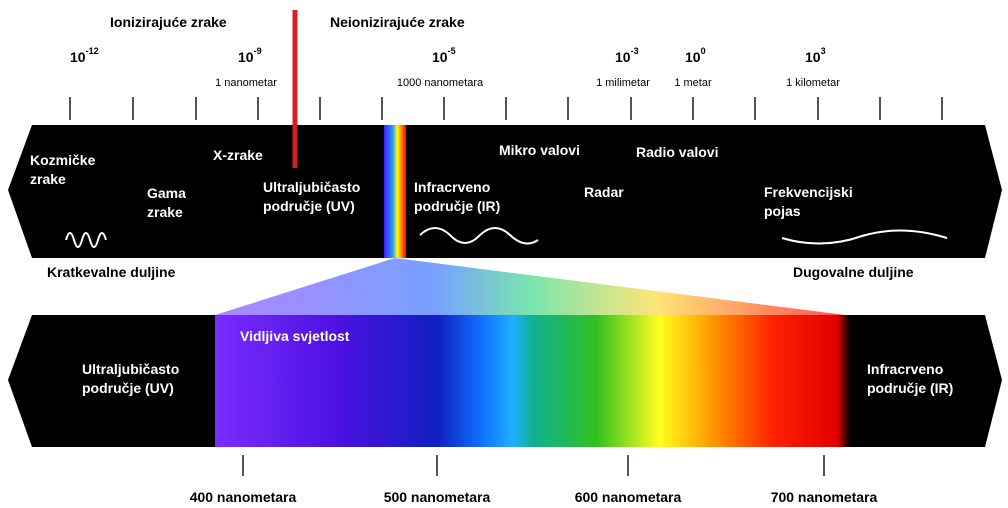  I want to click on exponent: -5, so click(452, 51).